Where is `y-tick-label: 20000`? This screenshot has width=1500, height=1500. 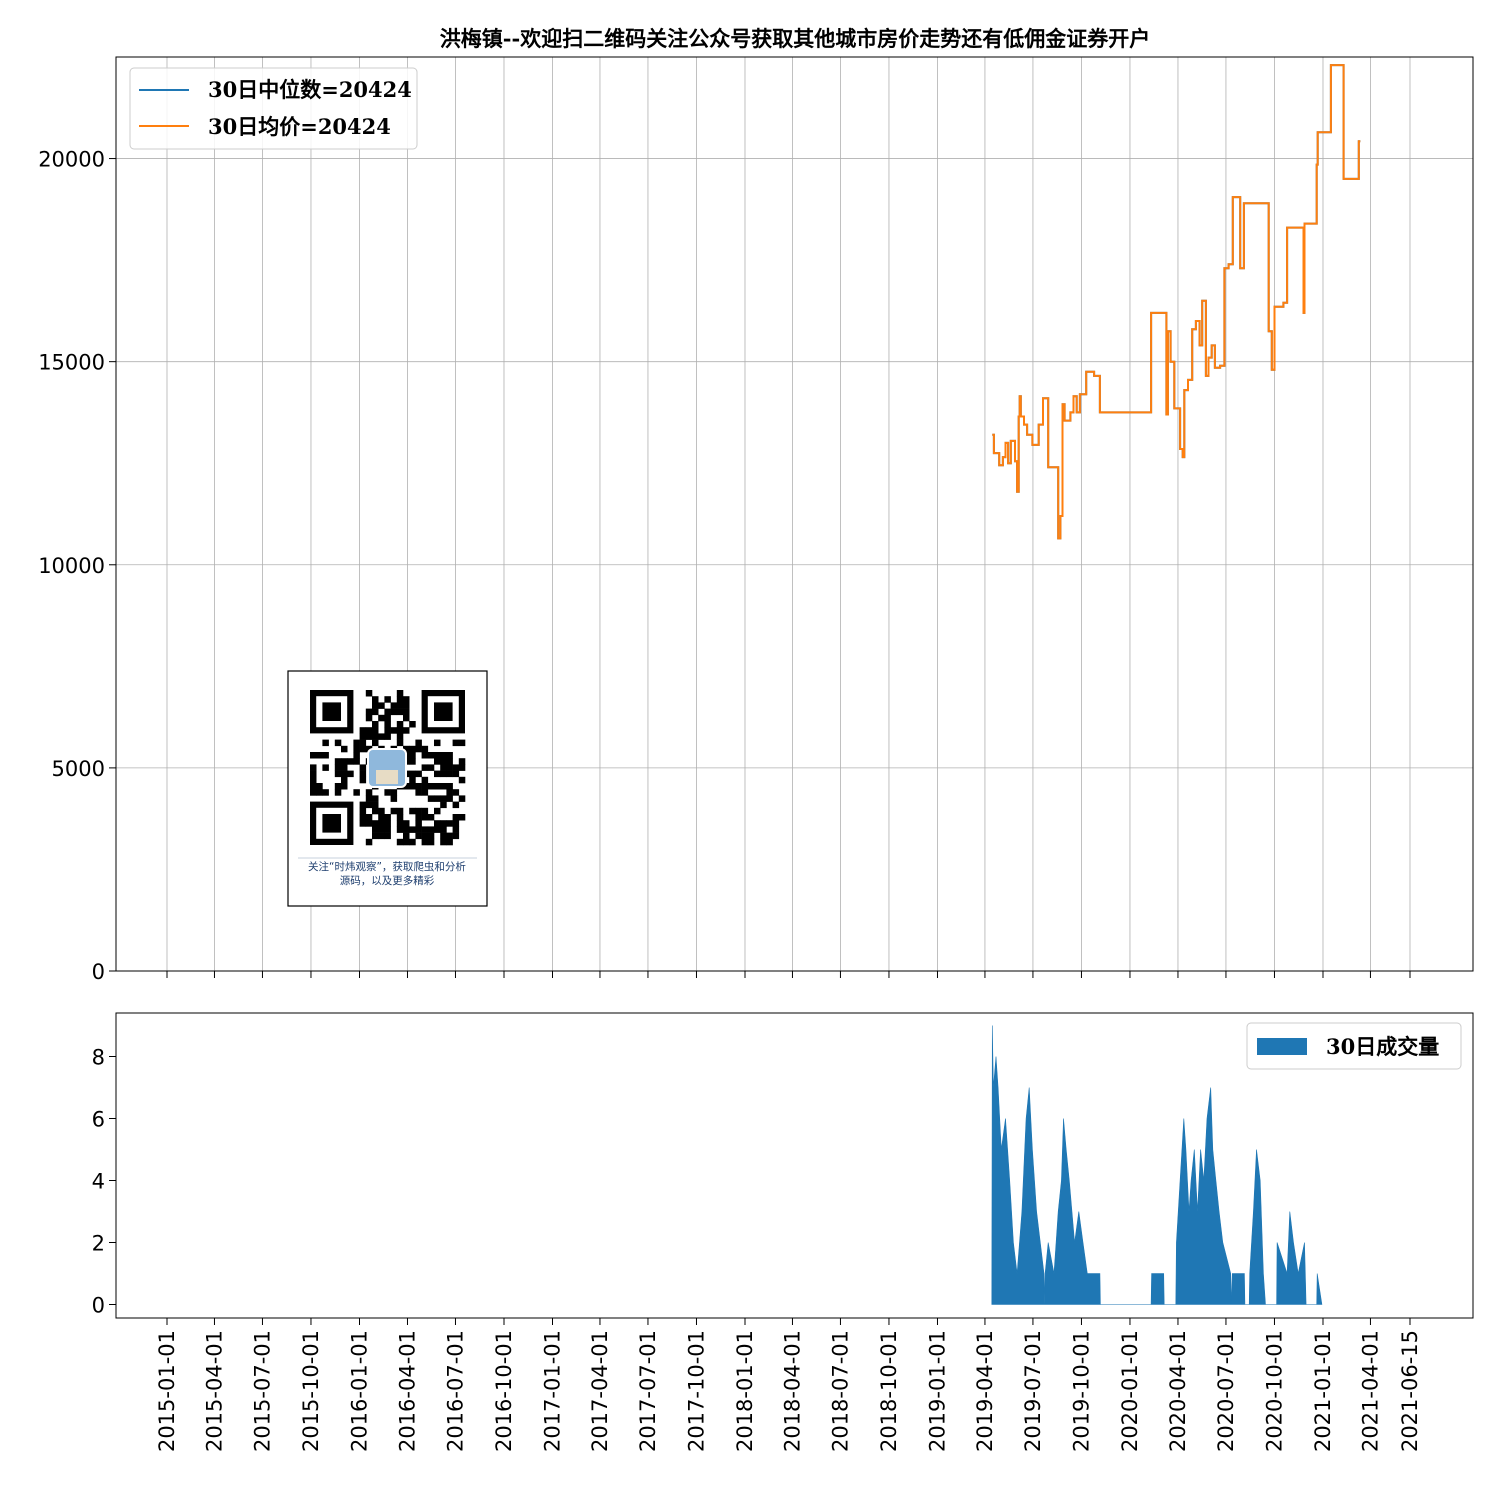
y-tick-label: 20000 is located at coordinates (71, 160).